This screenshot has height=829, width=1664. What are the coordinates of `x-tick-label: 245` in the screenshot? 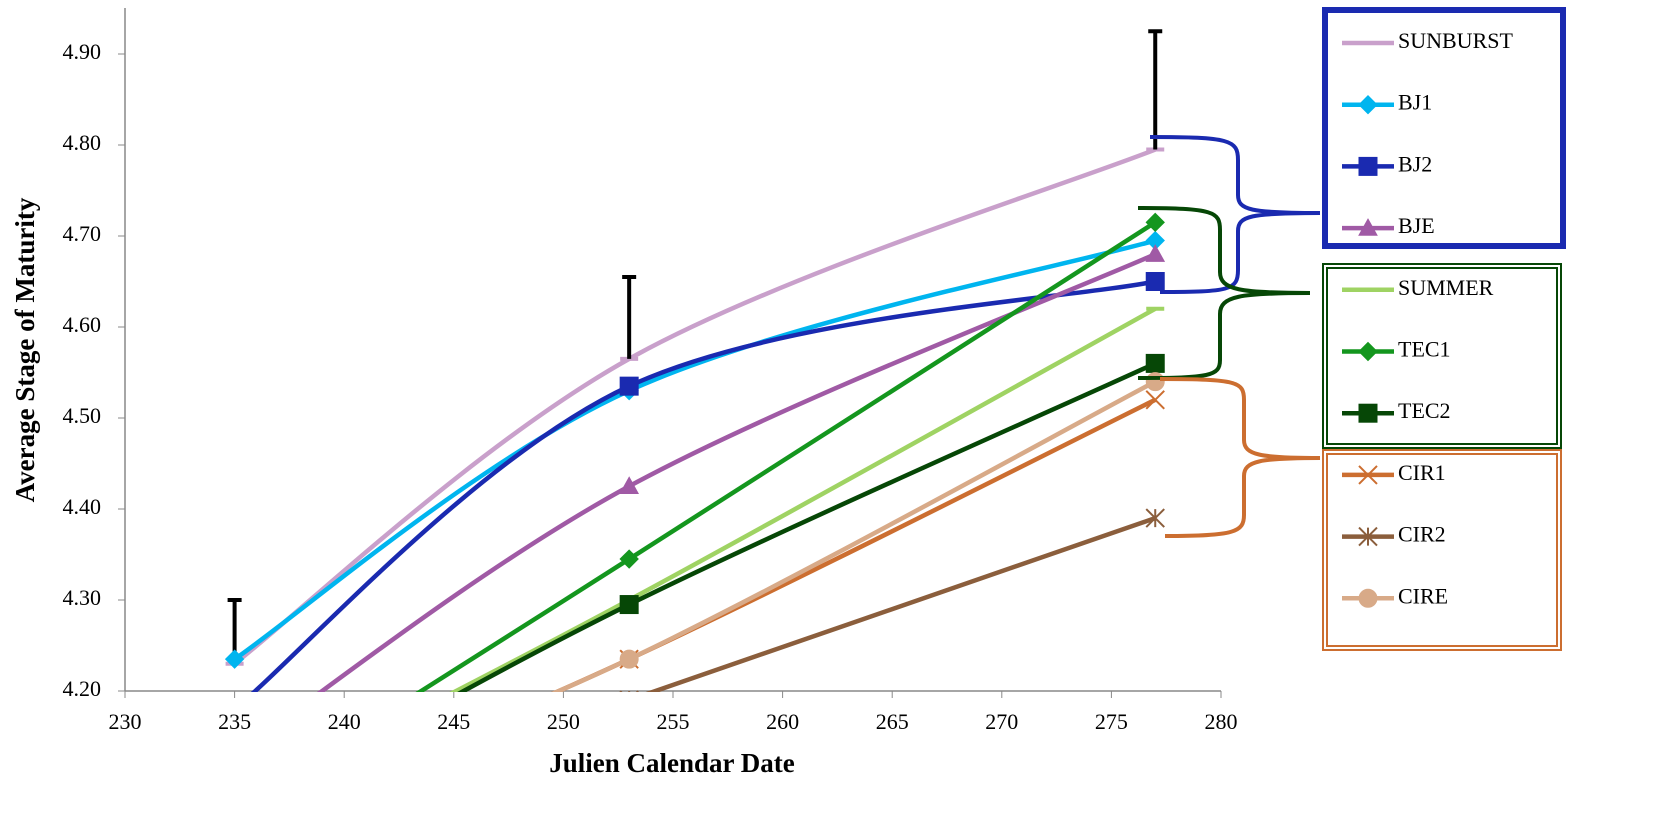 It's located at (453, 721).